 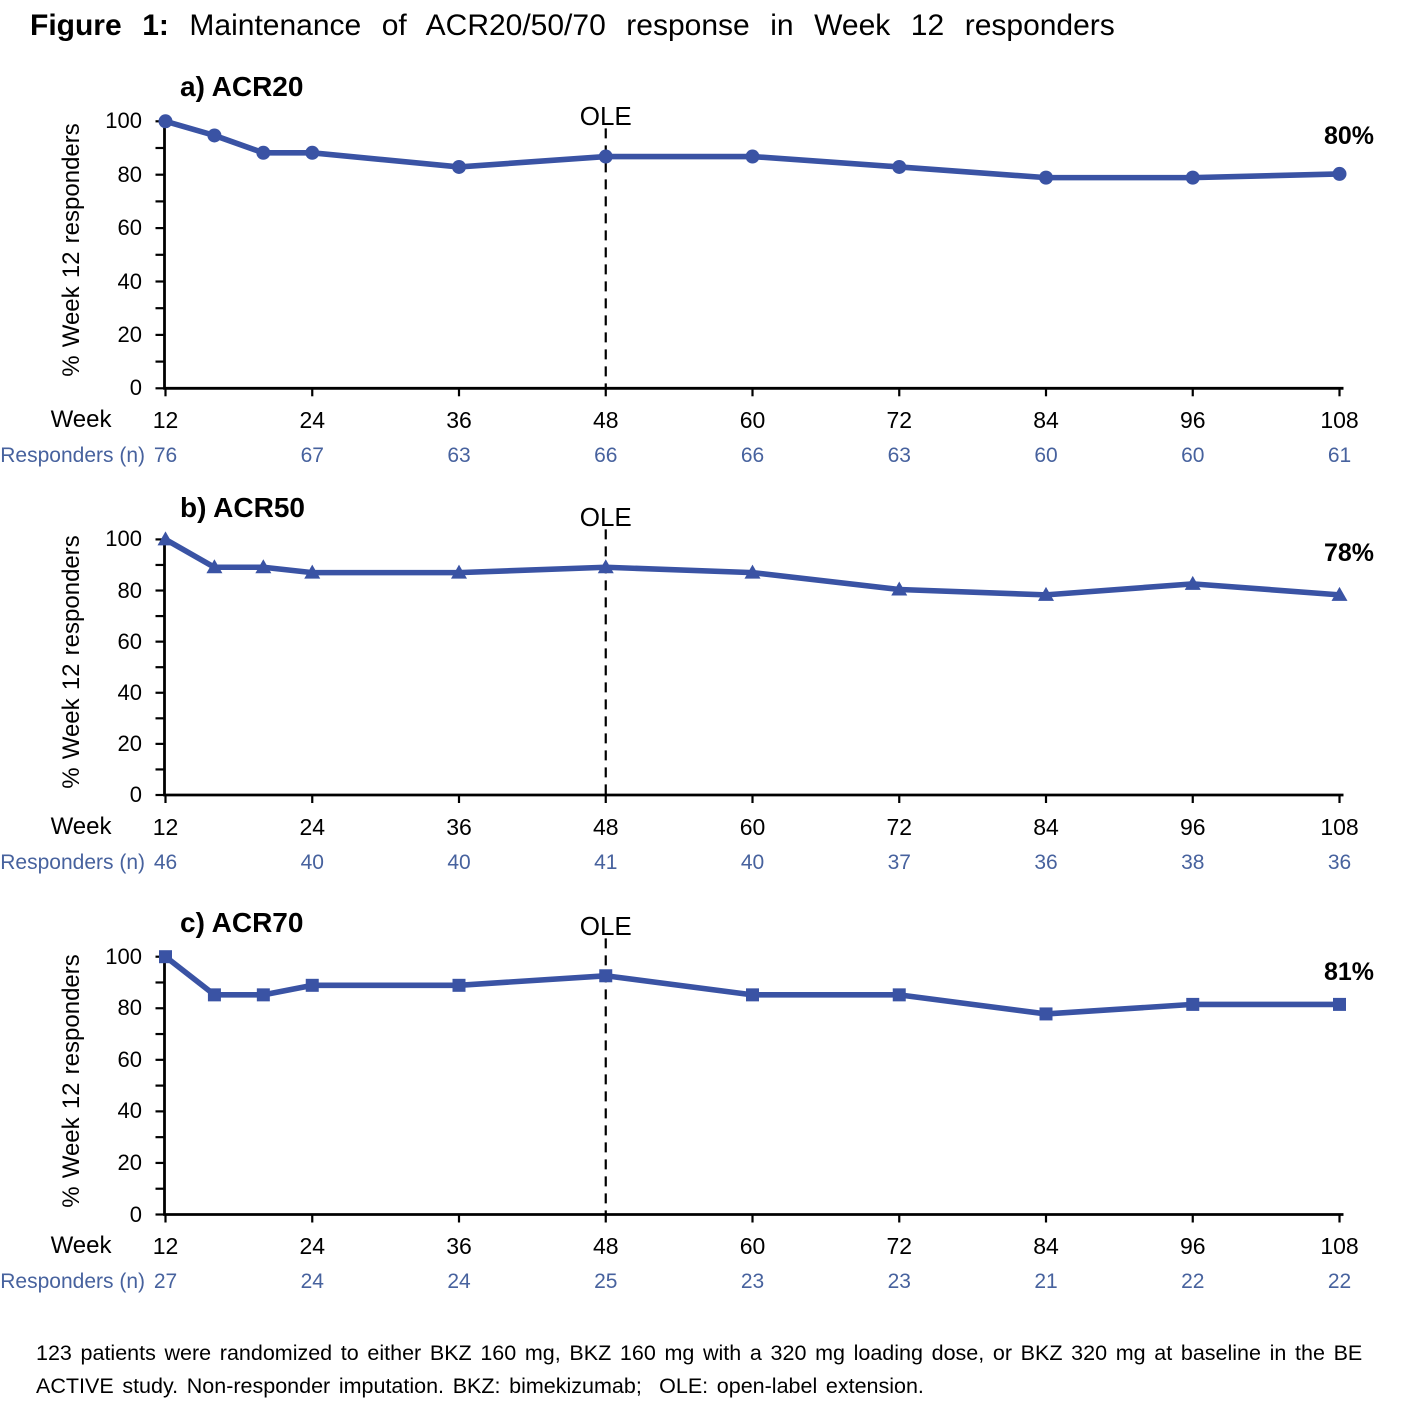 What do you see at coordinates (165, 1282) in the screenshot?
I see `responders-value: 27` at bounding box center [165, 1282].